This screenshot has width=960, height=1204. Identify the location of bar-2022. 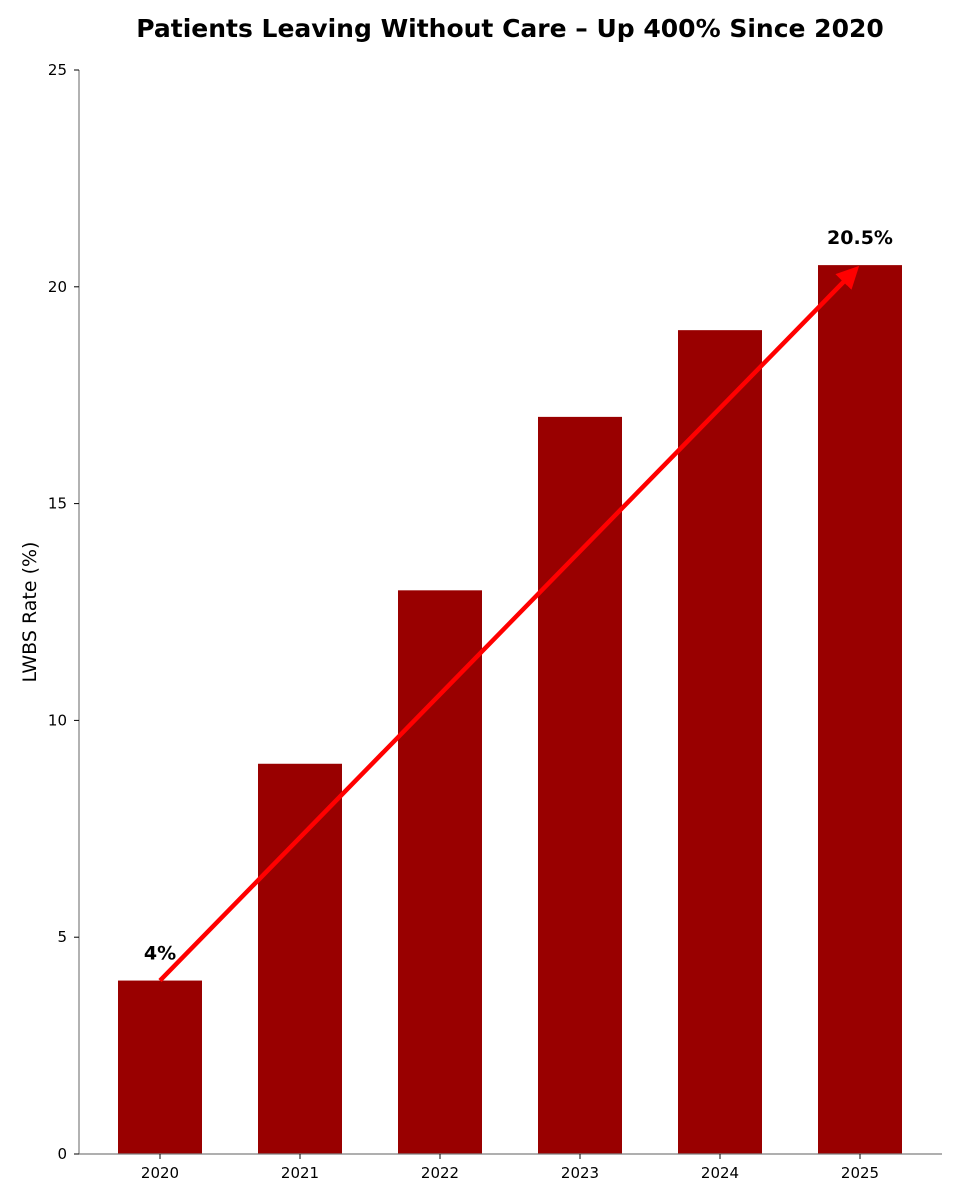
(440, 872).